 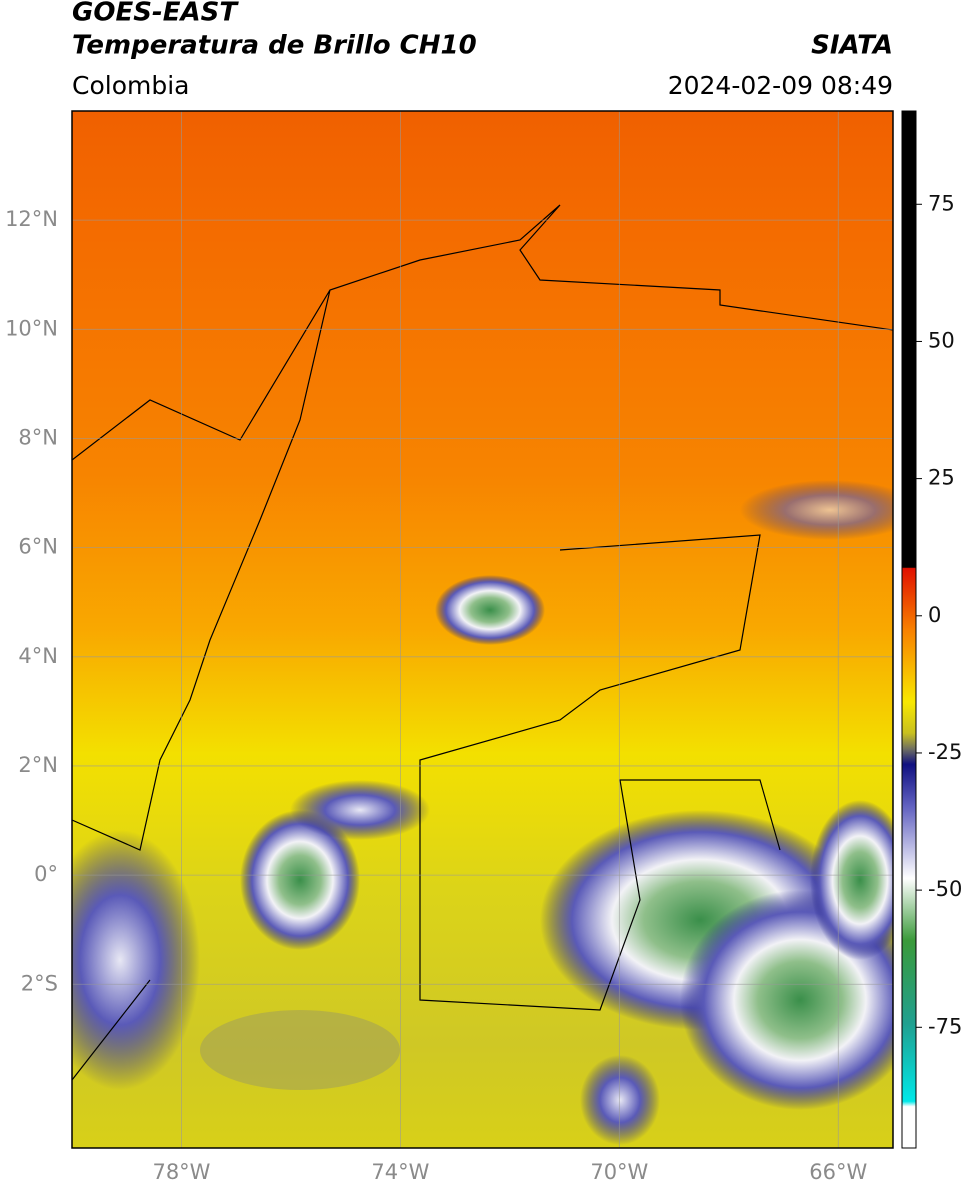 I want to click on colorbar-tick-label: 75, so click(x=941, y=203).